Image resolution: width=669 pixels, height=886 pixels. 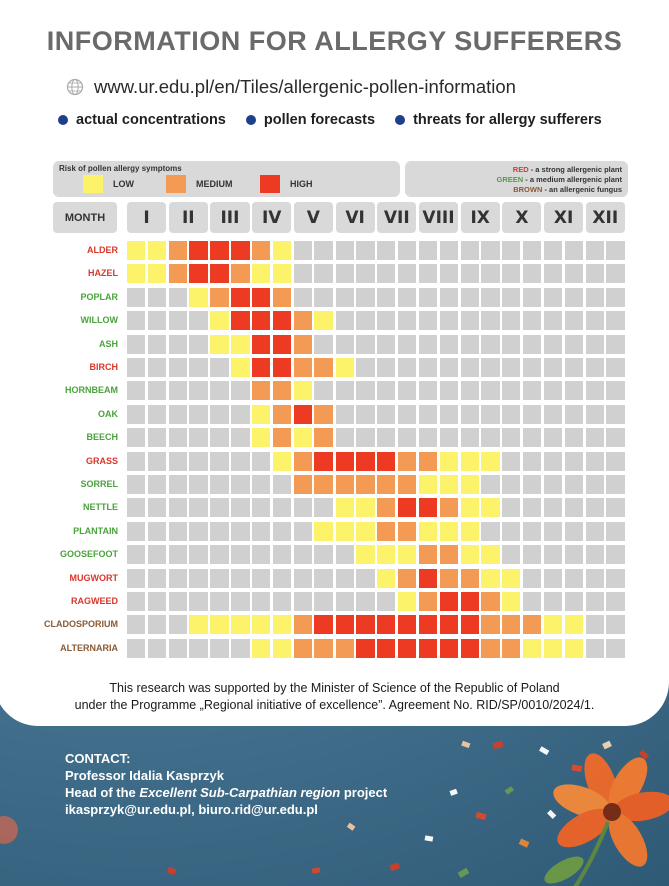 What do you see at coordinates (99, 484) in the screenshot?
I see `plant-label: SORREL` at bounding box center [99, 484].